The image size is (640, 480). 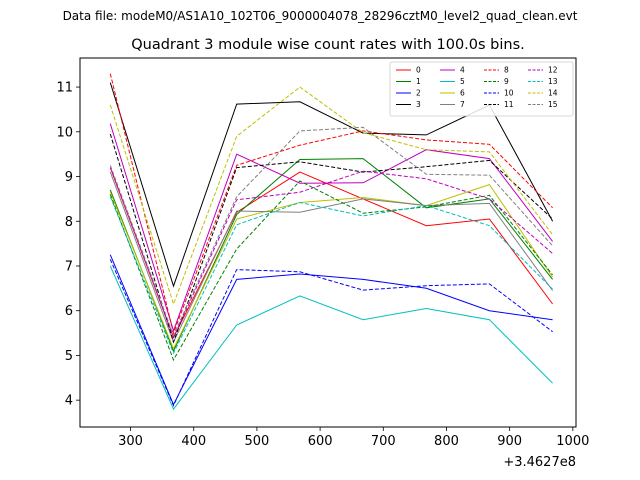 What do you see at coordinates (69, 266) in the screenshot?
I see `y-tick-label: 7` at bounding box center [69, 266].